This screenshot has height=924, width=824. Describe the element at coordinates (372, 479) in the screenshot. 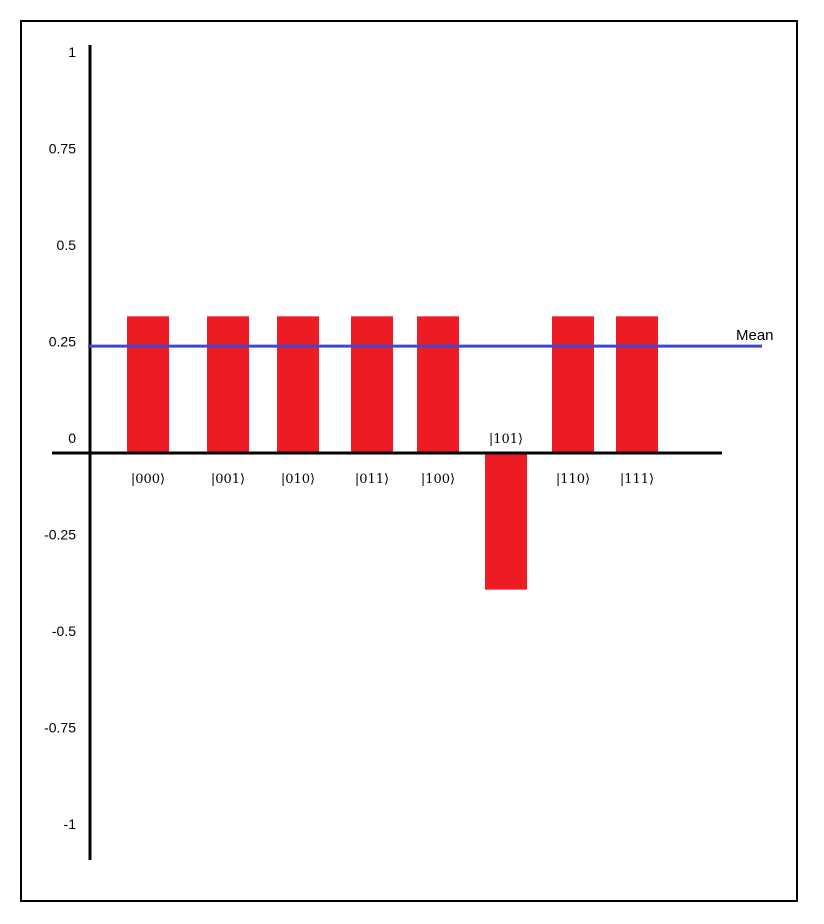

I see `category-label: |011⟩` at that location.